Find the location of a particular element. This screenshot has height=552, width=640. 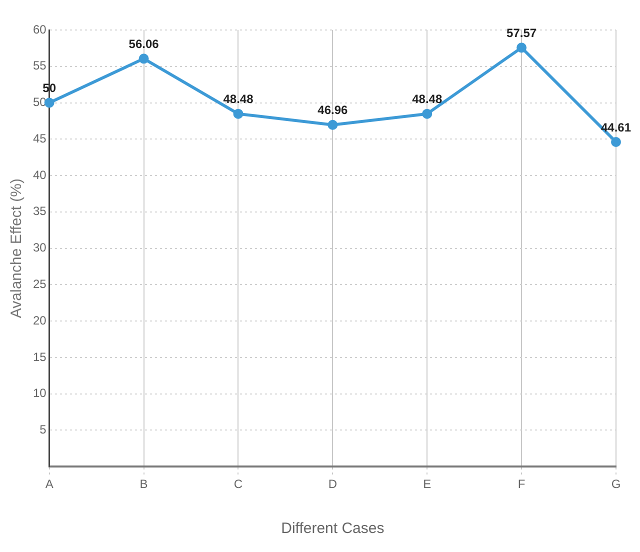

x-tick-label: F is located at coordinates (522, 484).